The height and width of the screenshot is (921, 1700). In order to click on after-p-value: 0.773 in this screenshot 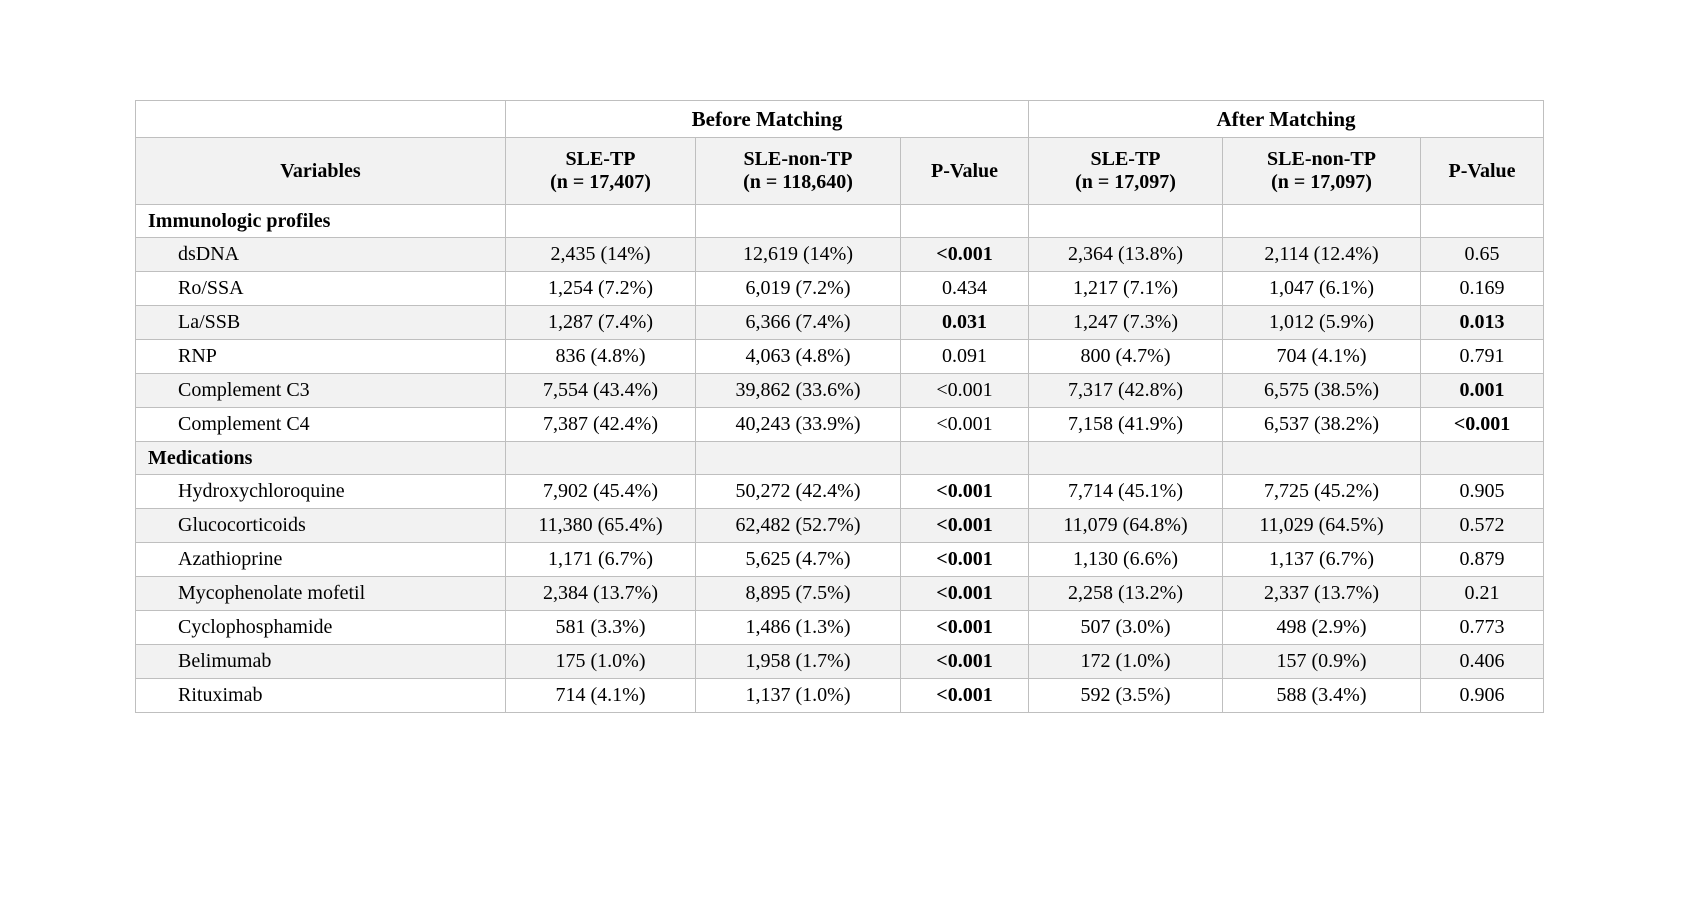, I will do `click(1482, 627)`.